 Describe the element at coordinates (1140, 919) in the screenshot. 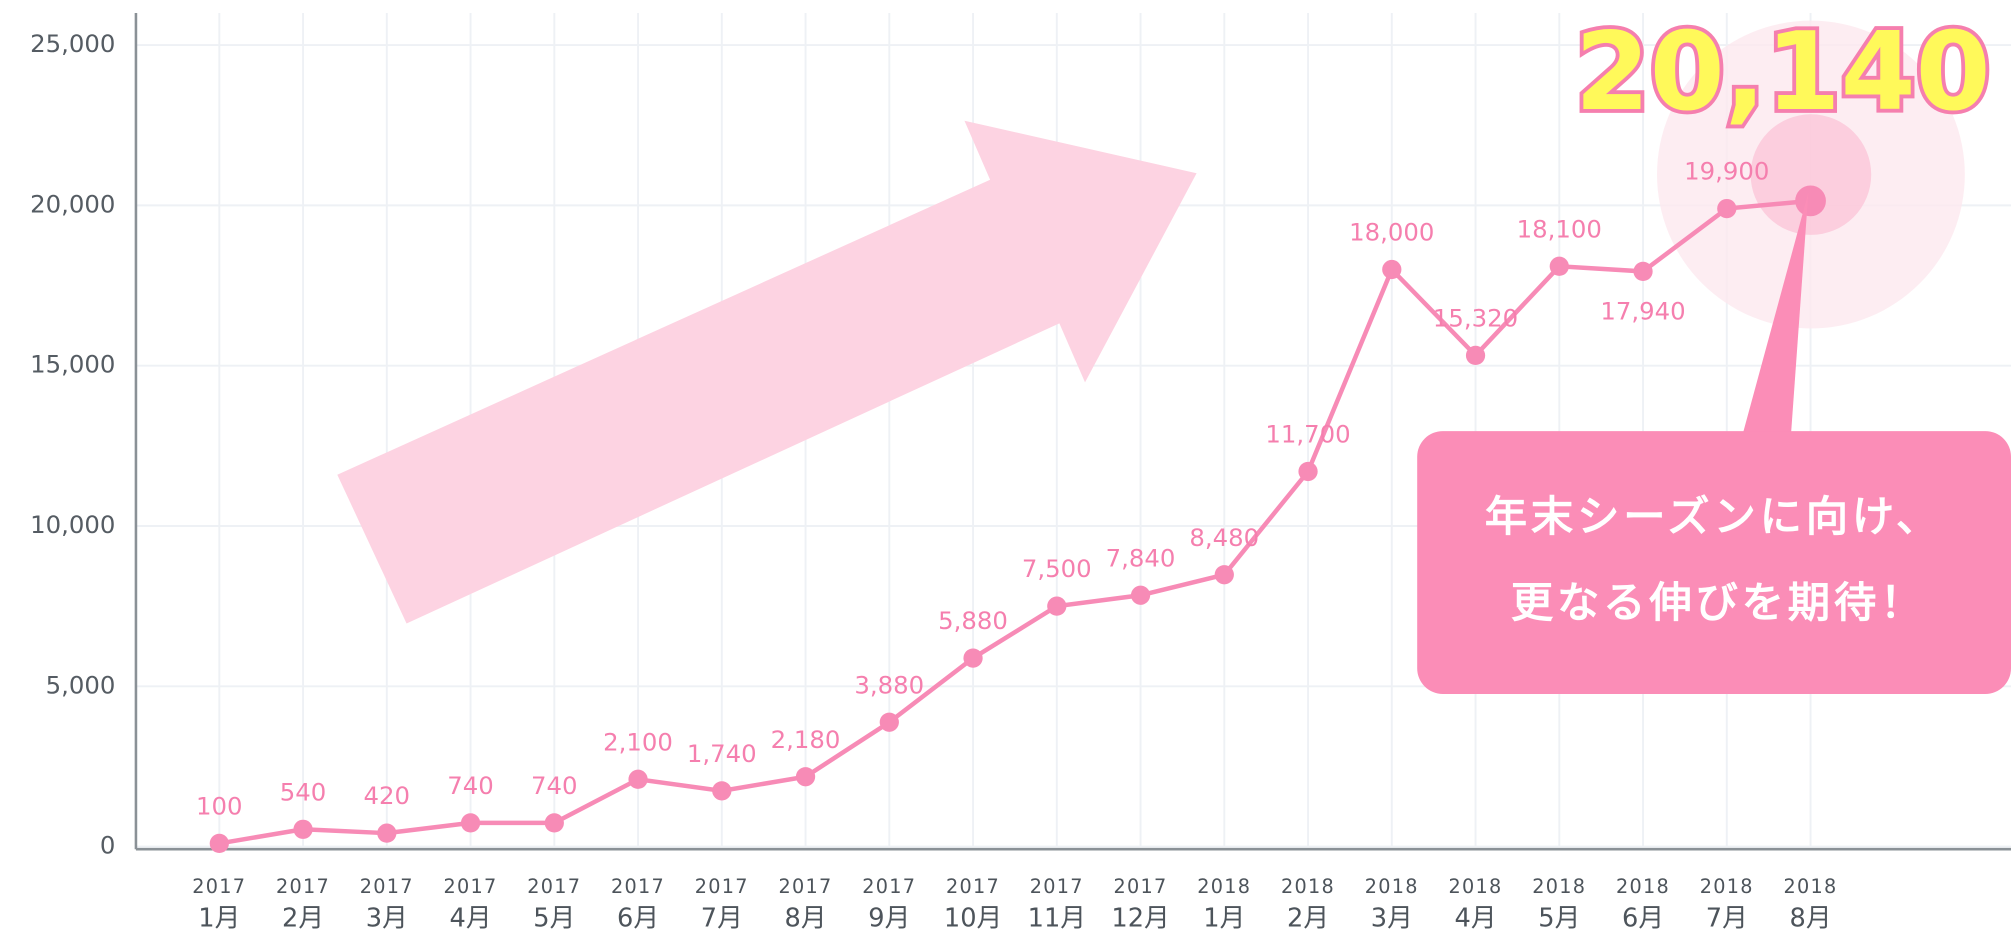

I see `x-tick-month: 12月` at that location.